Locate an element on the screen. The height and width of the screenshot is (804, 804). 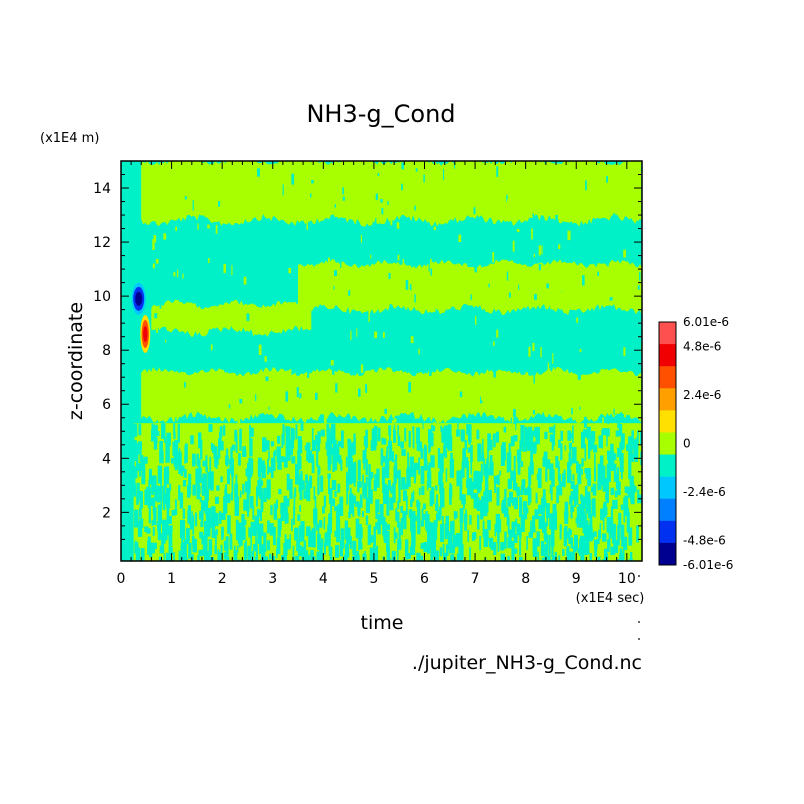
colorbar-label: 4.8e-6 is located at coordinates (702, 346).